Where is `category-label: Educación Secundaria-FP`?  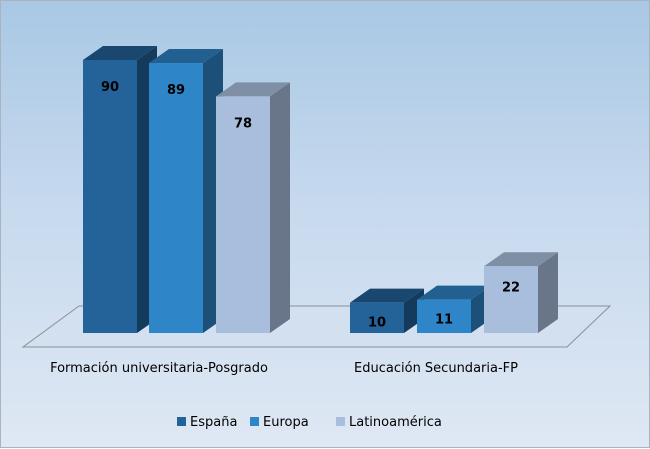 category-label: Educación Secundaria-FP is located at coordinates (436, 368).